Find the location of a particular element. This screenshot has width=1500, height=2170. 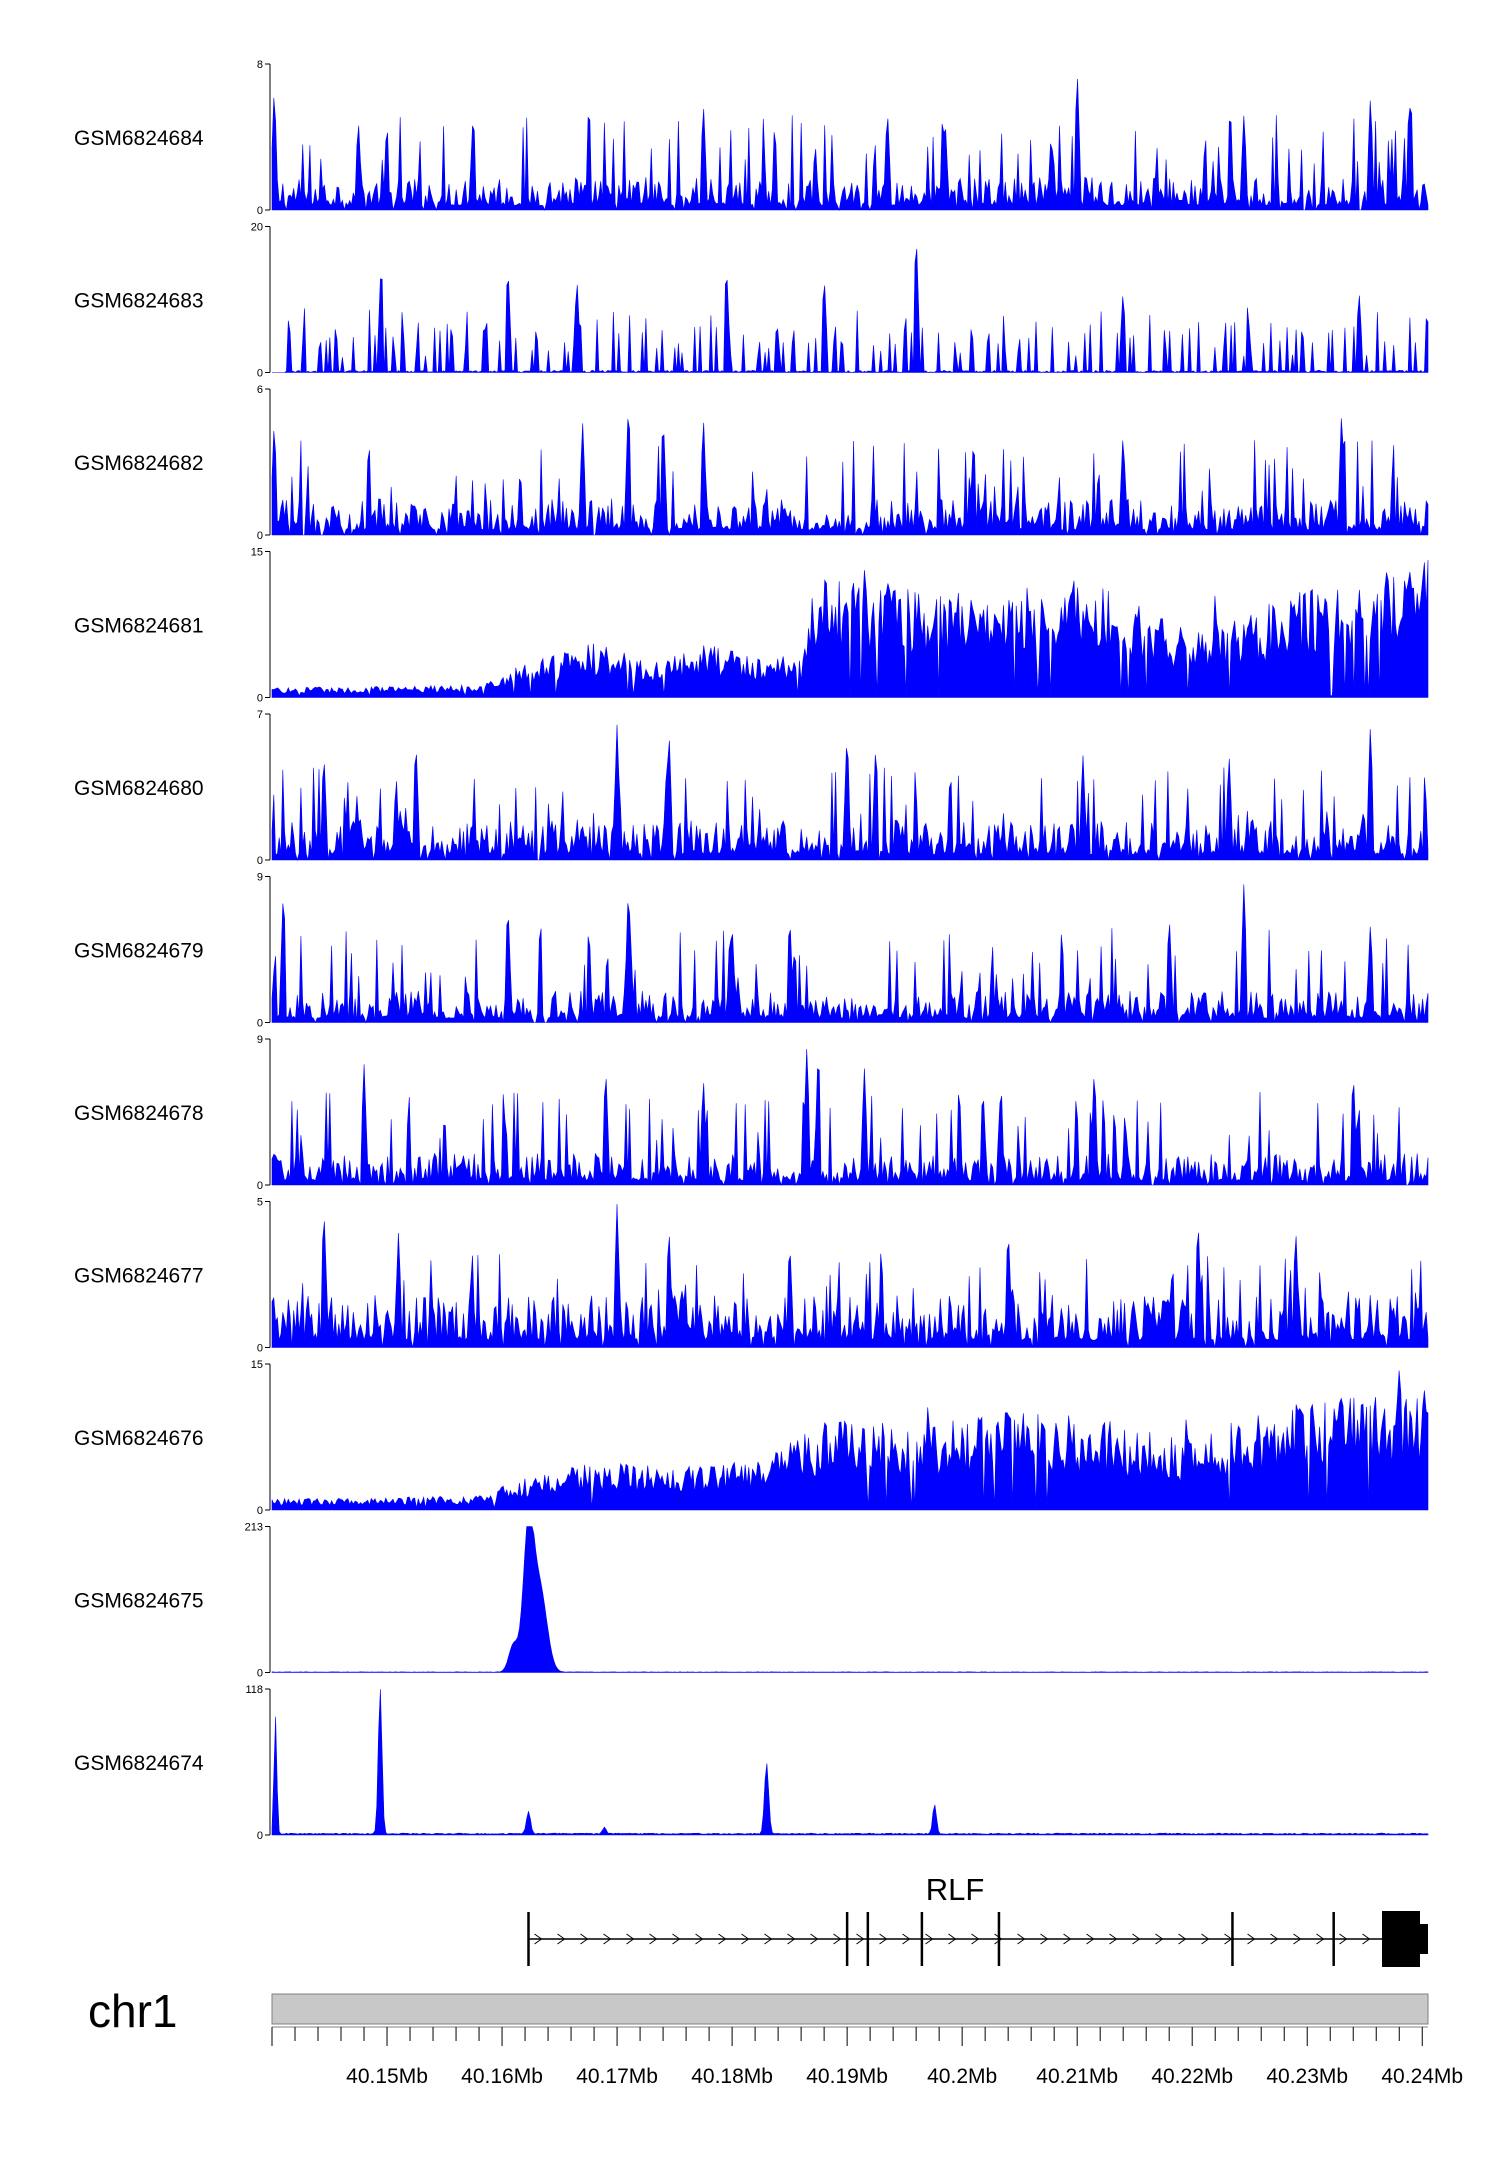

utr-block is located at coordinates (1423, 1939).